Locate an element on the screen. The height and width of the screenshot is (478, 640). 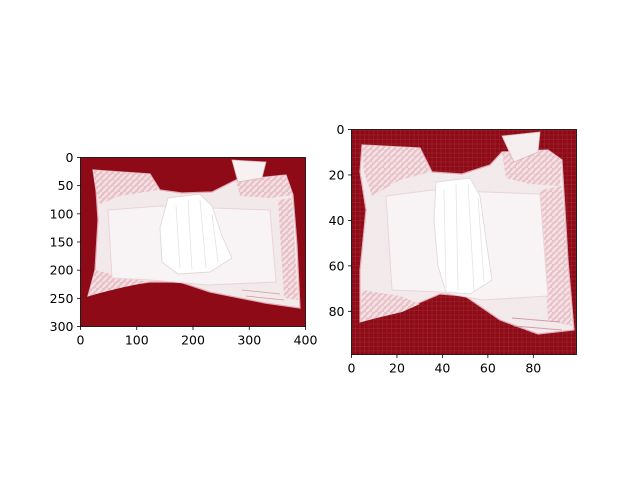
diaper-center is located at coordinates (196, 234).